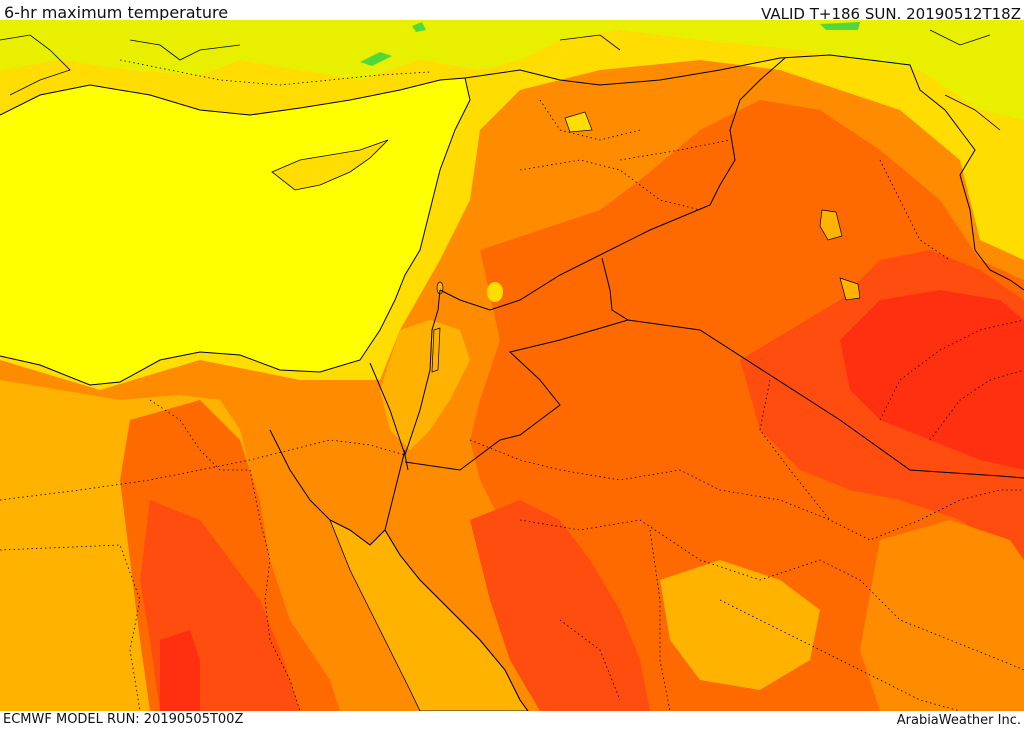 This screenshot has width=1024, height=729. Describe the element at coordinates (330, 165) in the screenshot. I see `cyprus-island` at that location.